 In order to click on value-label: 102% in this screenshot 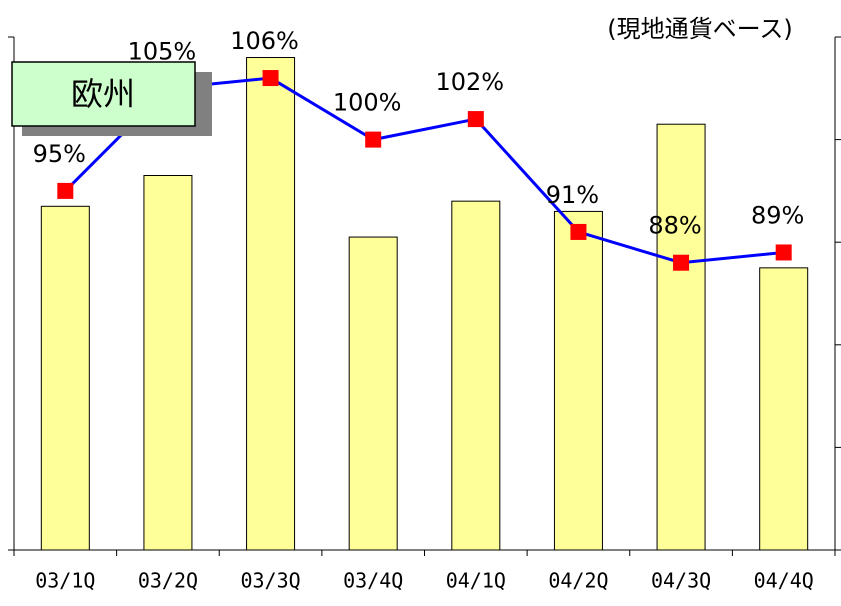, I will do `click(470, 82)`.